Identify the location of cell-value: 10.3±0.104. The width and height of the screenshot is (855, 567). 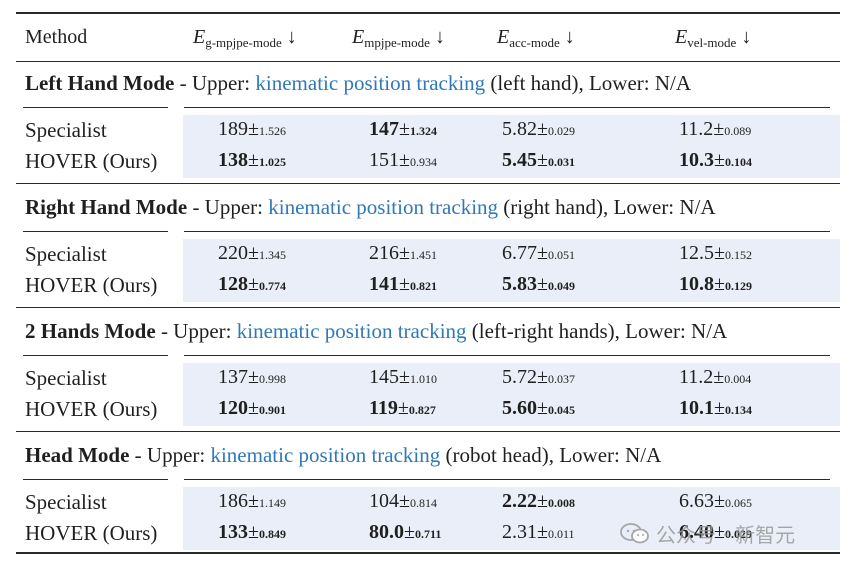
(715, 160).